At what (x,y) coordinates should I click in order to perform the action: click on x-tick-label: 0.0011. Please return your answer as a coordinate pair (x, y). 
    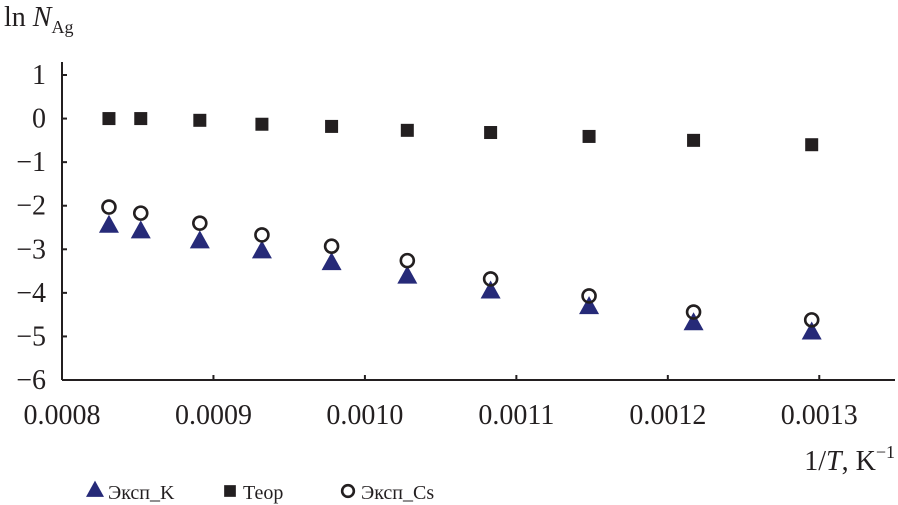
    Looking at the image, I should click on (516, 415).